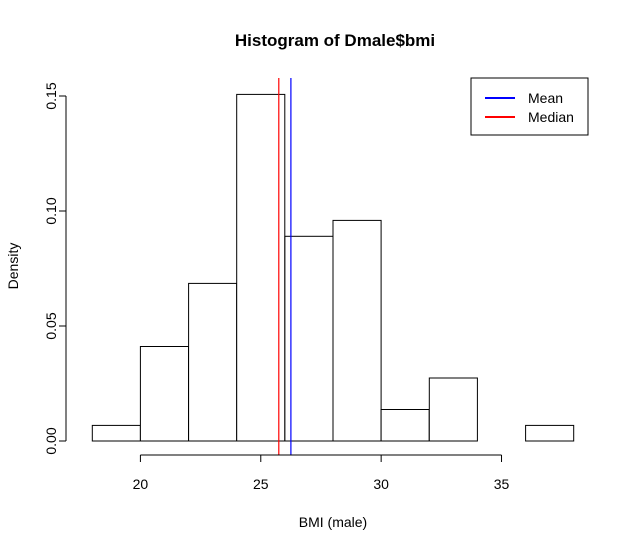  I want to click on legend-box, so click(529, 106).